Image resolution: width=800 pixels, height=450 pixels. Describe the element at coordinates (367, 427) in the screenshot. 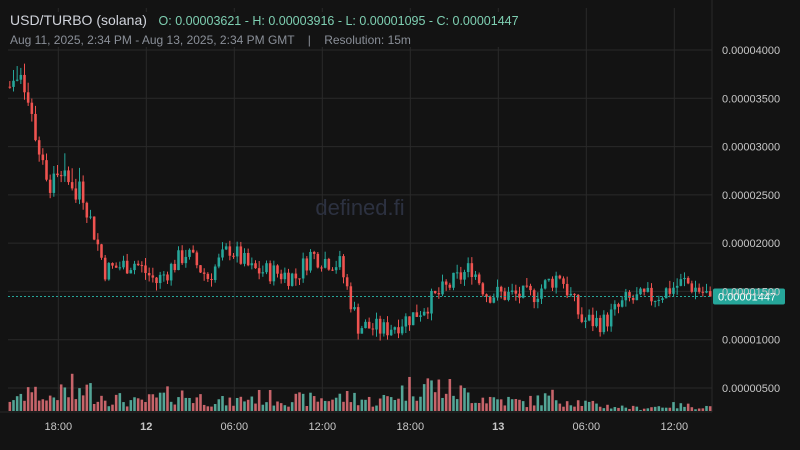

I see `time-axis: 18:00 12 06:00 12:00 18:00 13 06:00 12:00` at that location.